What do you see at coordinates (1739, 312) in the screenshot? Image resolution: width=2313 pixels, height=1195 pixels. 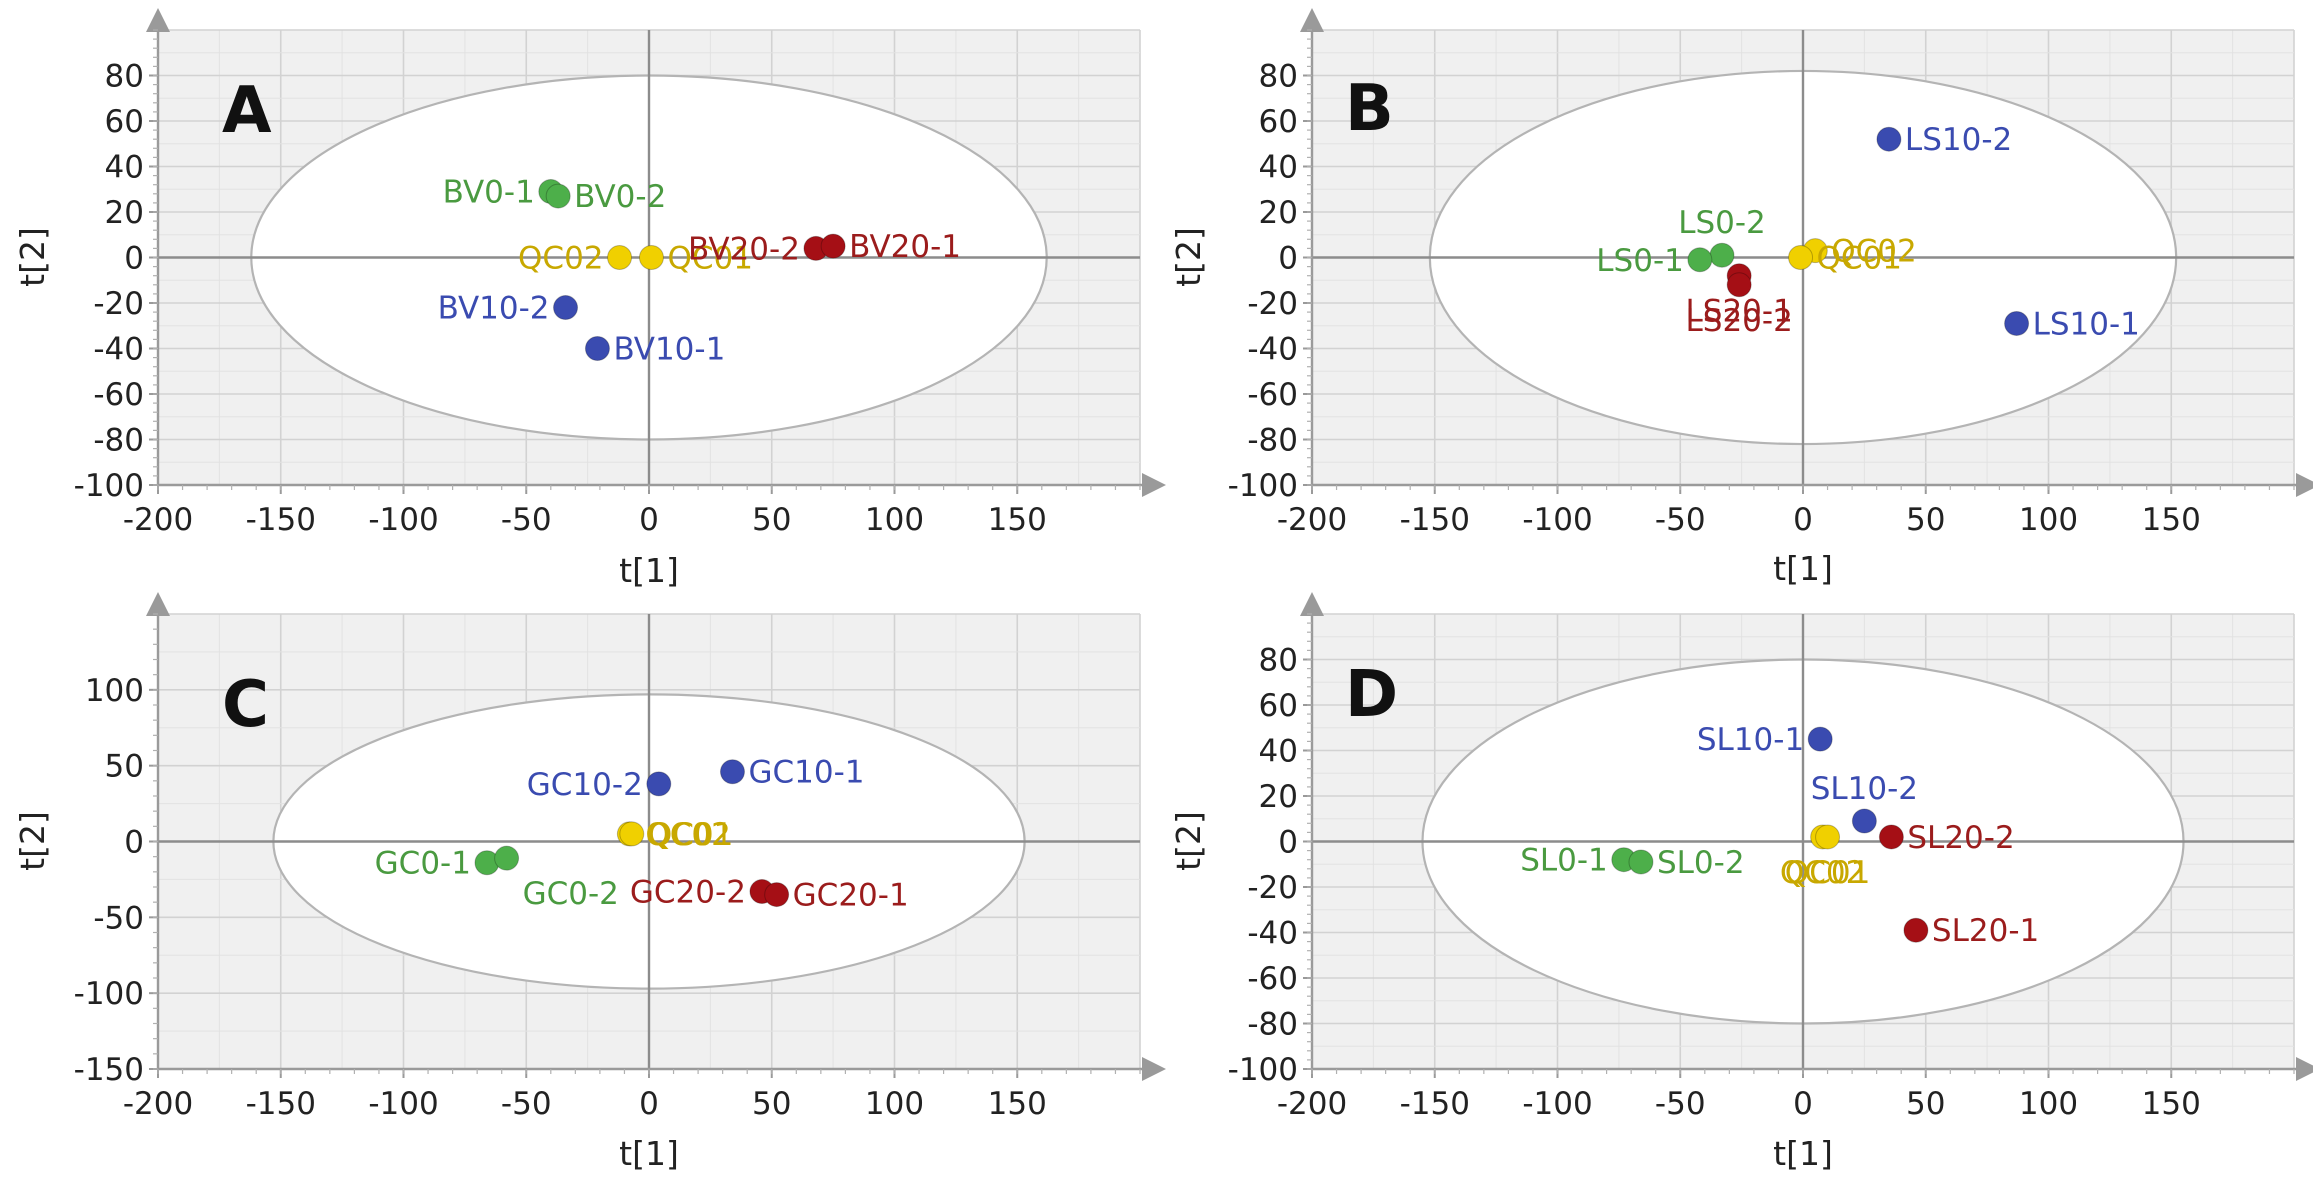 I see `point-label: LS20-1` at bounding box center [1739, 312].